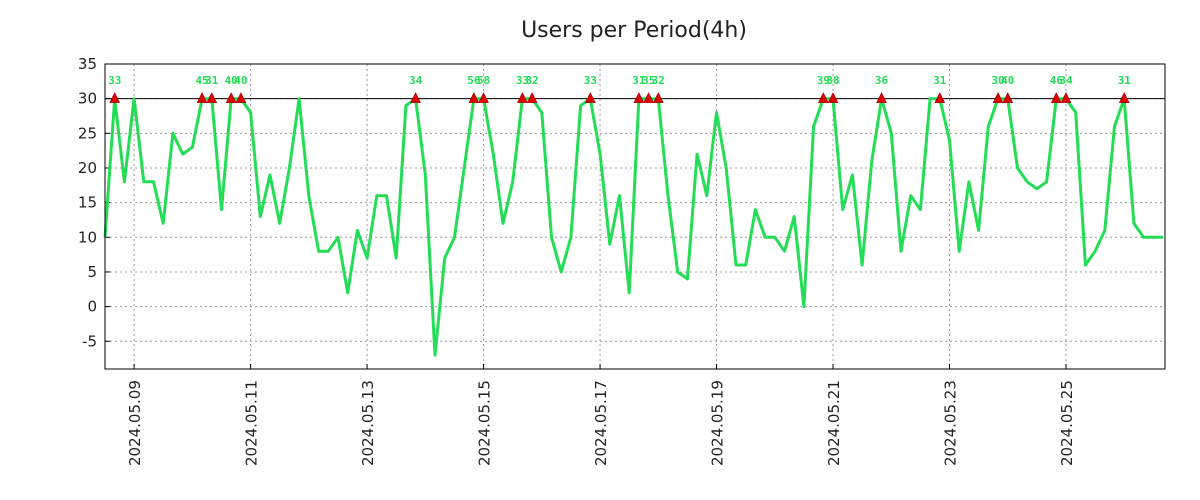  What do you see at coordinates (483, 80) in the screenshot?
I see `peak-label: 58` at bounding box center [483, 80].